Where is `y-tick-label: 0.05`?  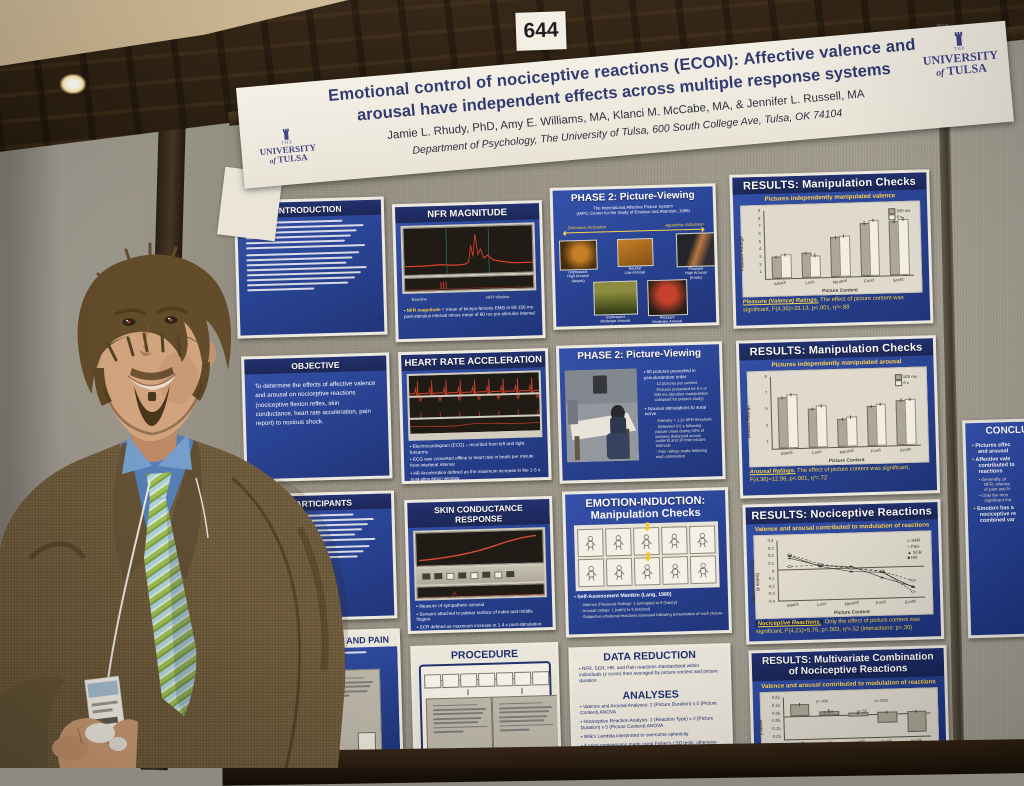
y-tick-label: 0.05 is located at coordinates (776, 713).